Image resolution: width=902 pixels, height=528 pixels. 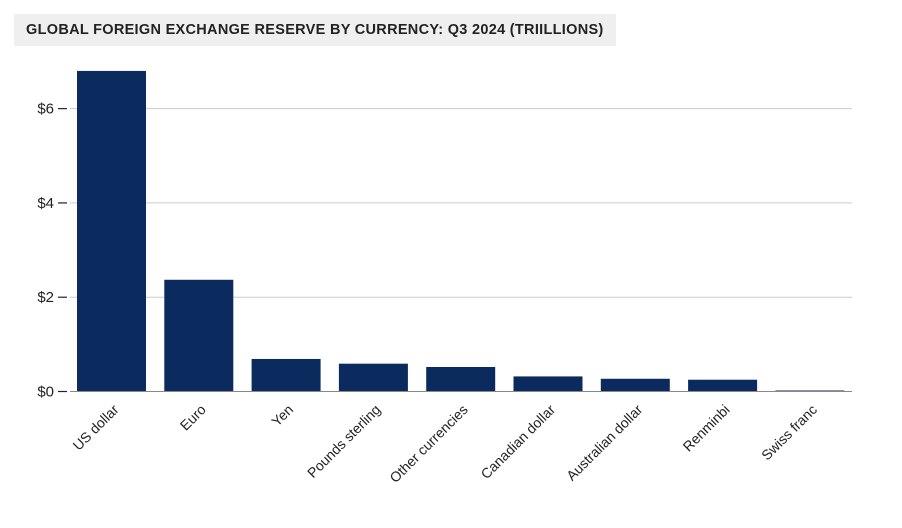 What do you see at coordinates (517, 441) in the screenshot?
I see `x-tick-label: Canadian dollar` at bounding box center [517, 441].